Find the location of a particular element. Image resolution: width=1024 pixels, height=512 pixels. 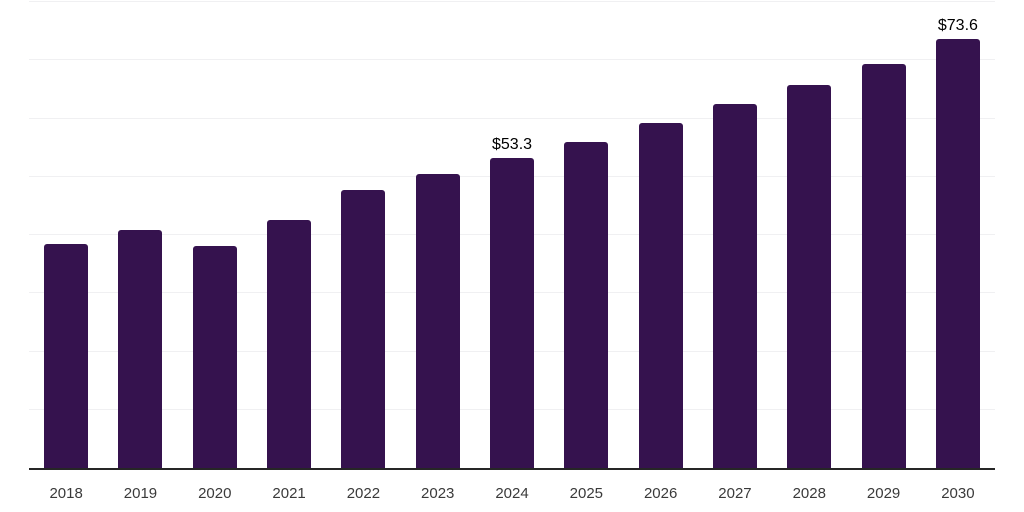

bar-band: $73.6 is located at coordinates (958, 235).